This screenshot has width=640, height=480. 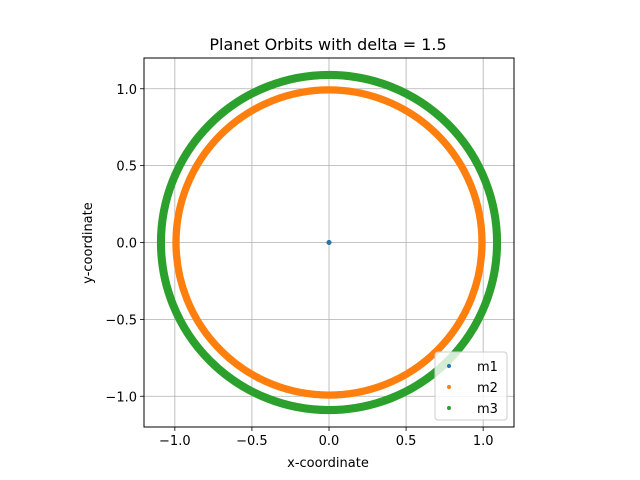 I want to click on legend-marker-m1, so click(x=449, y=366).